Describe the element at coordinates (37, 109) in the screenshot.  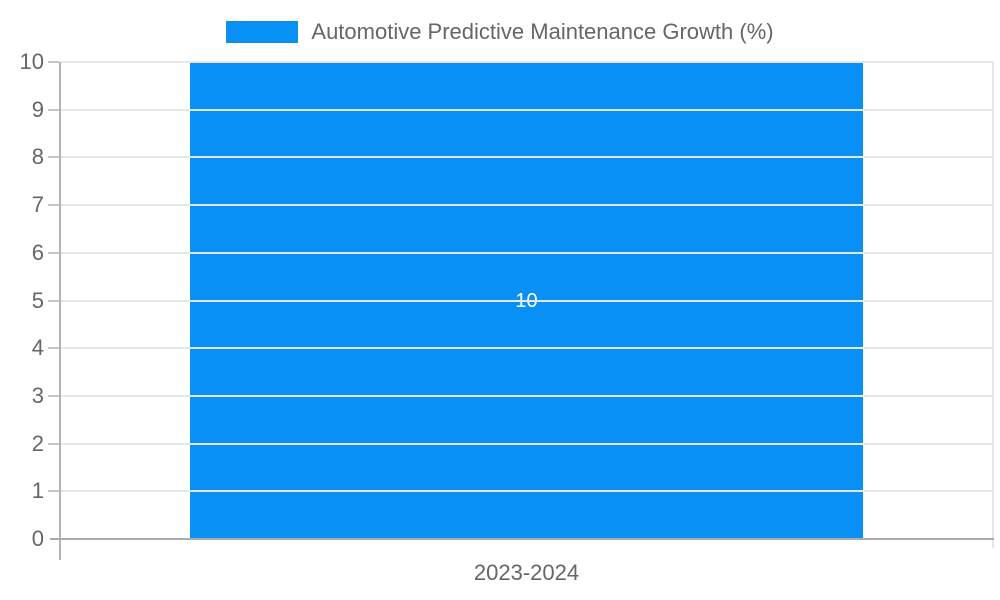
I see `y-axis-tick-label: 9` at that location.